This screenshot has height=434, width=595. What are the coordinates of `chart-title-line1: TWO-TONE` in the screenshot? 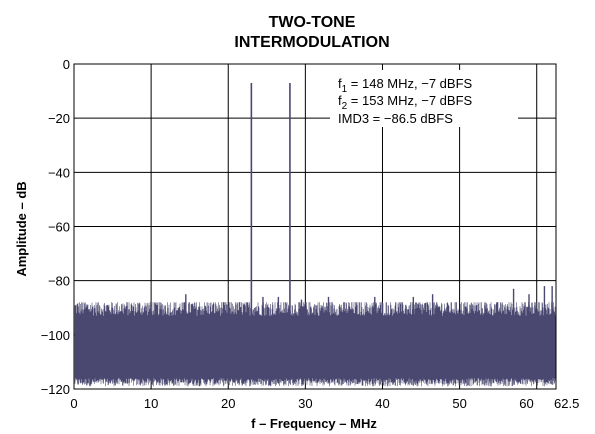 It's located at (312, 22).